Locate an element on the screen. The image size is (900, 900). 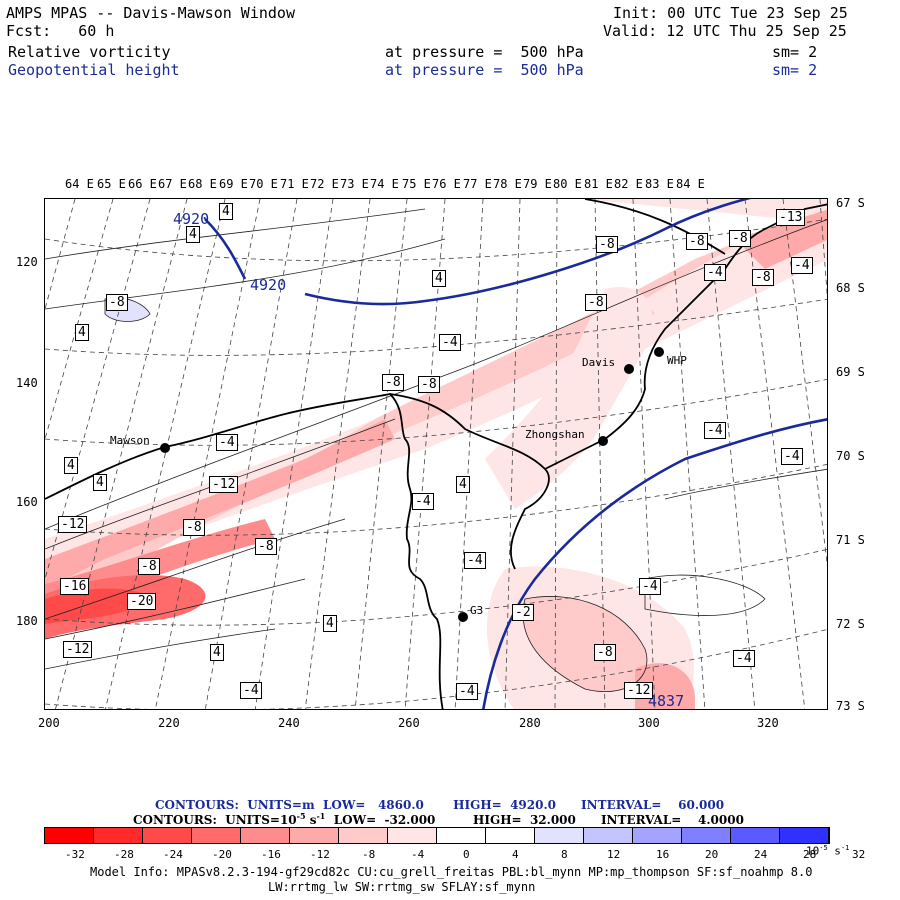
longitude-label: 70 E is located at coordinates (263, 184).